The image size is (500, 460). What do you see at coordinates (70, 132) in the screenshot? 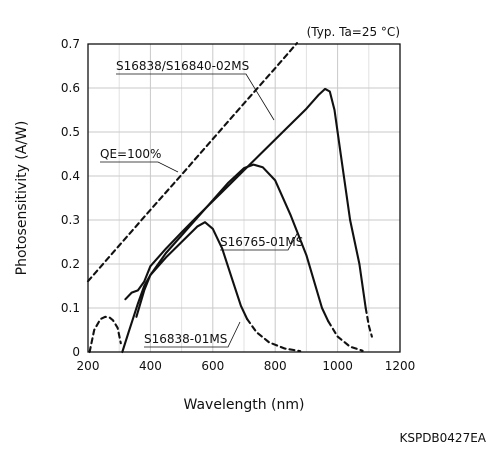
I see `y-tick-label: 0.5` at bounding box center [70, 132].